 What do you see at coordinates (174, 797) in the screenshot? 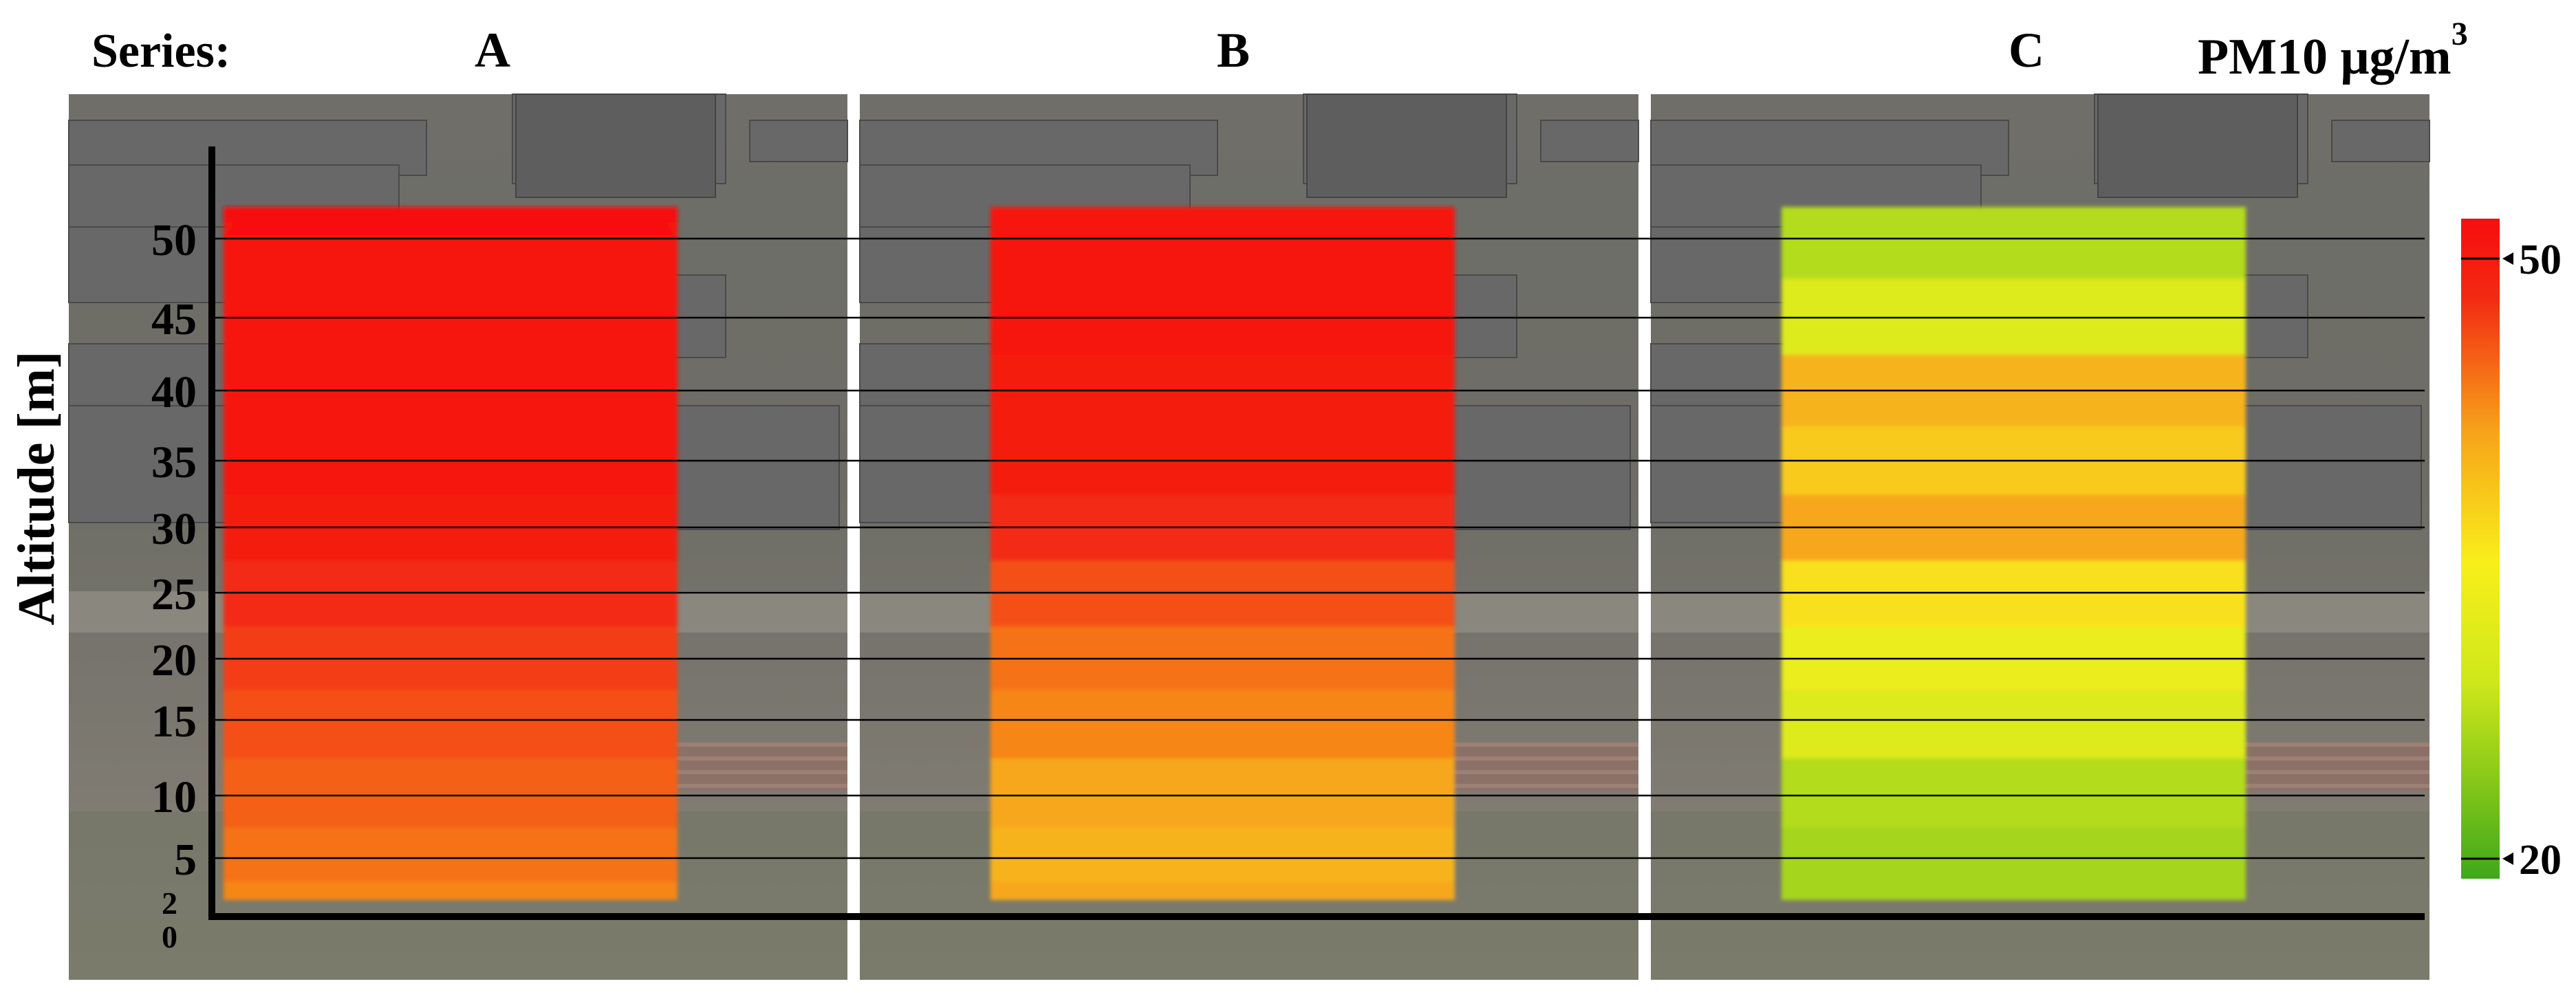
I see `y-tick-label-10: 10` at bounding box center [174, 797].